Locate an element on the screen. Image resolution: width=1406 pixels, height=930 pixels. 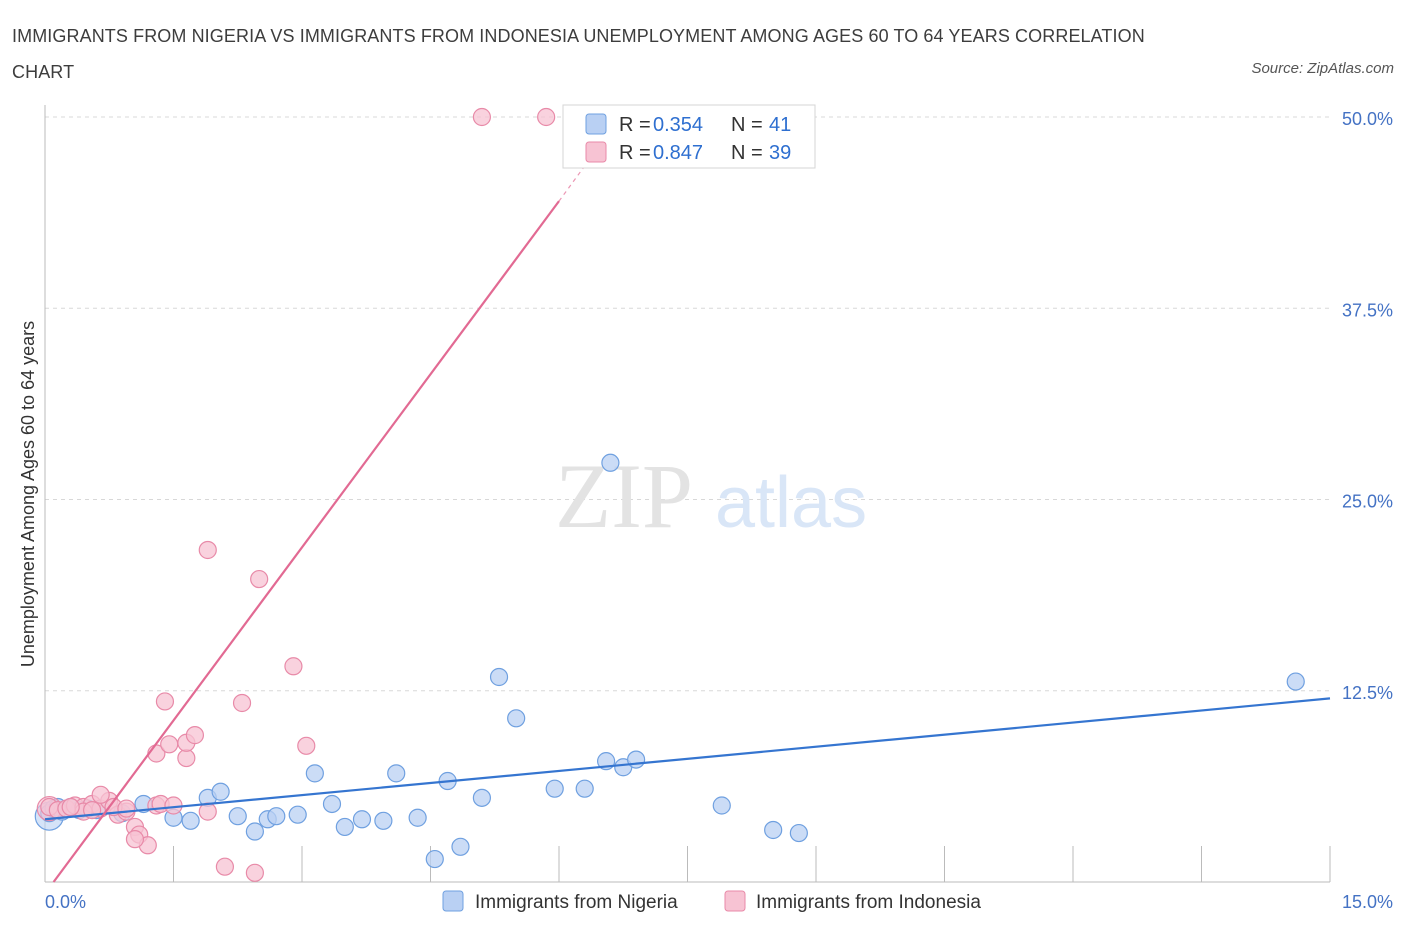
y-axis-title: Unemployment Among Ages 60 to 64 years is located at coordinates (28, 494).